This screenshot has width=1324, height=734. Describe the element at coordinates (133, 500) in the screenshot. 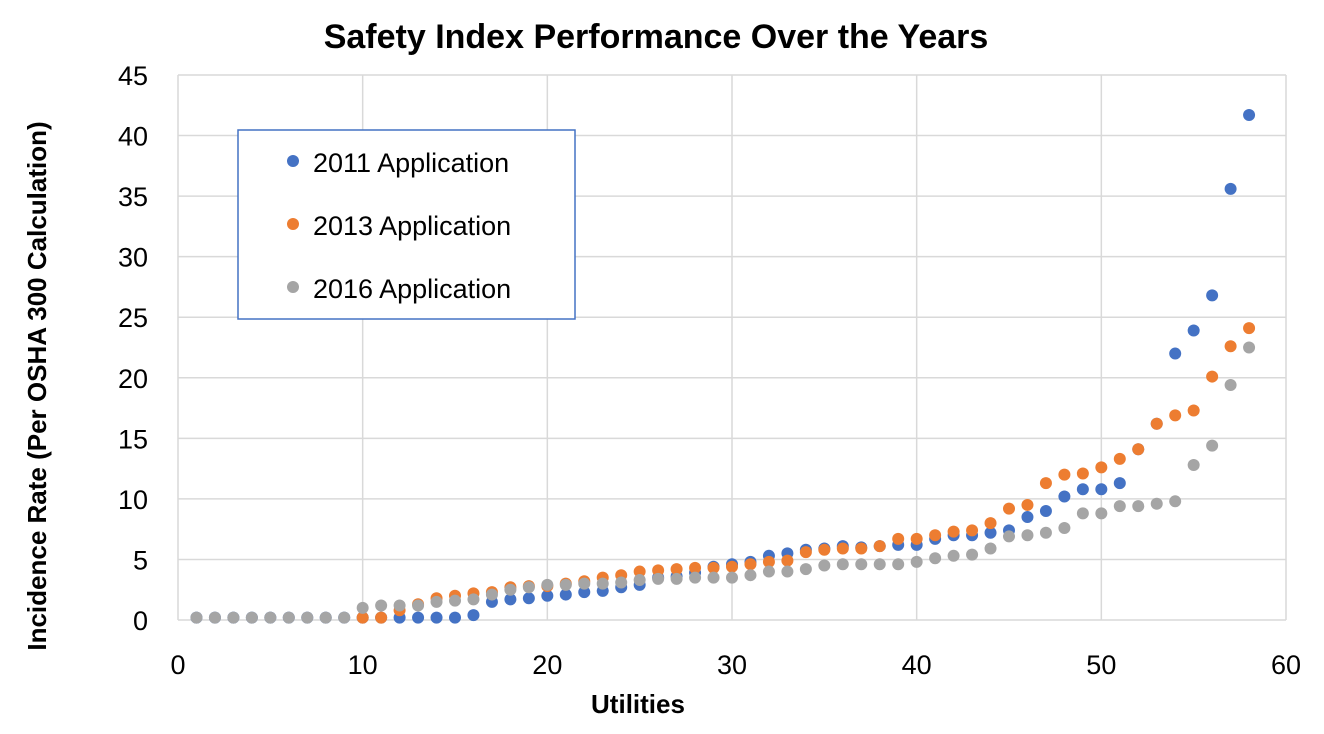

I see `y-tick-label: 10` at that location.